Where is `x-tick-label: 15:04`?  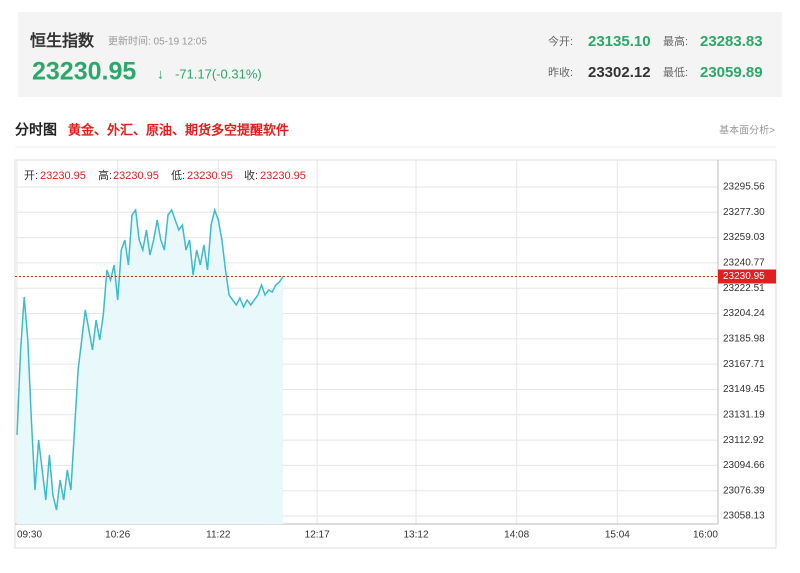
x-tick-label: 15:04 is located at coordinates (617, 535).